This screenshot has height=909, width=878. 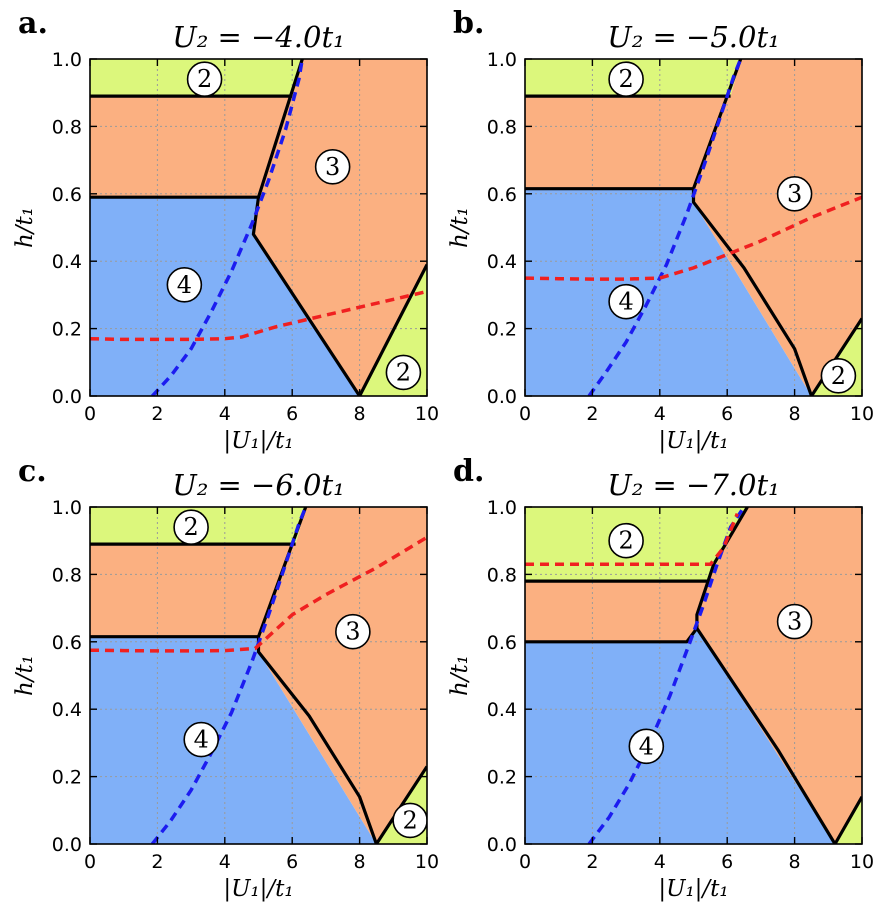 I want to click on panel-title: U₂ = −7.0t₁, so click(x=693, y=485).